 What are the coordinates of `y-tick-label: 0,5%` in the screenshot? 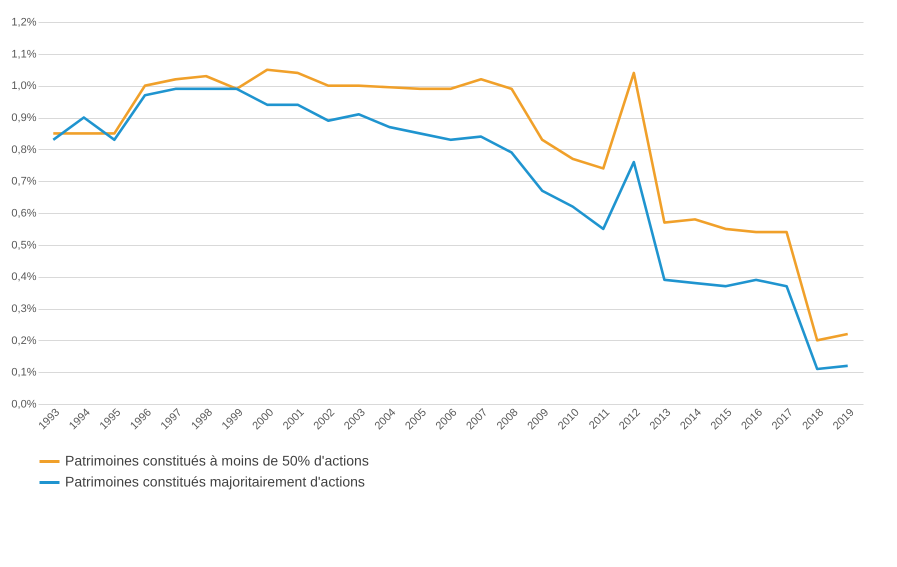 It's located at (24, 245).